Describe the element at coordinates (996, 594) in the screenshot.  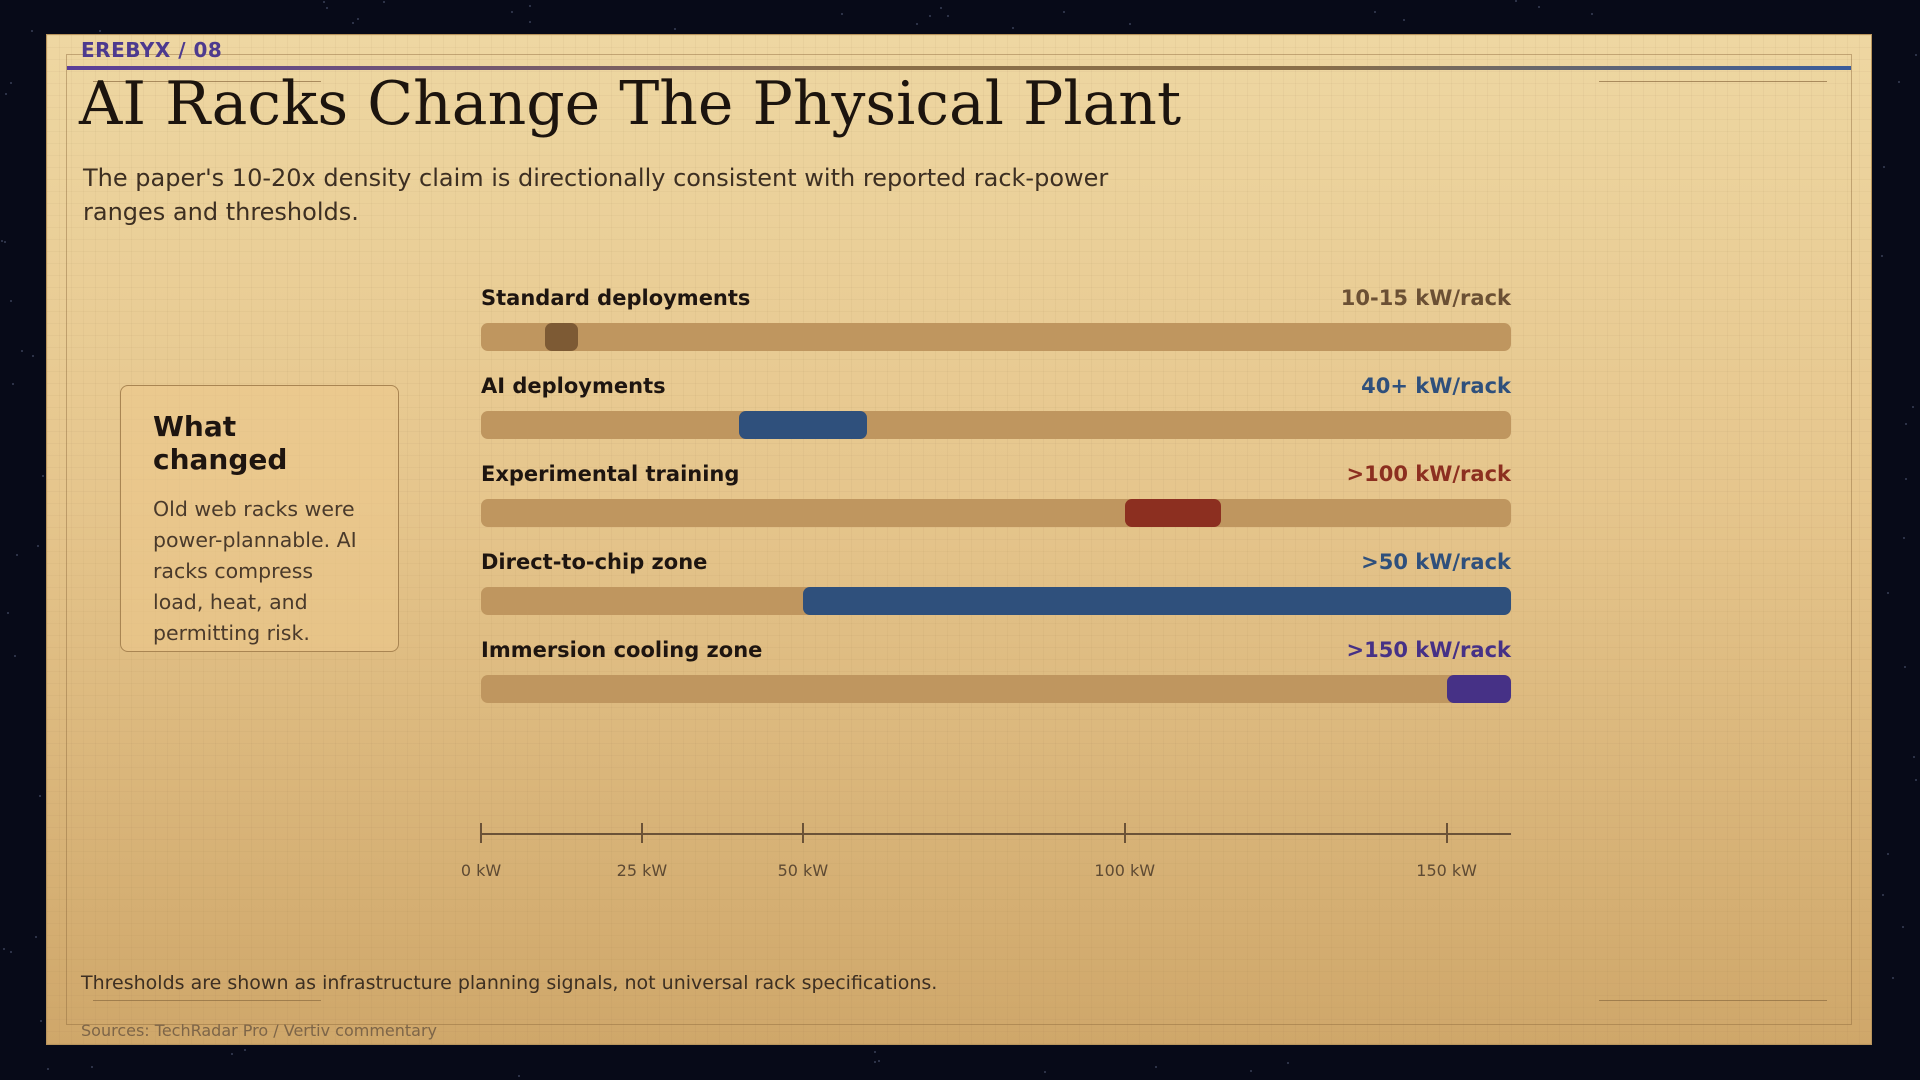
I see `chart-row: Direct-to-chip zone >50 kW/rack` at that location.